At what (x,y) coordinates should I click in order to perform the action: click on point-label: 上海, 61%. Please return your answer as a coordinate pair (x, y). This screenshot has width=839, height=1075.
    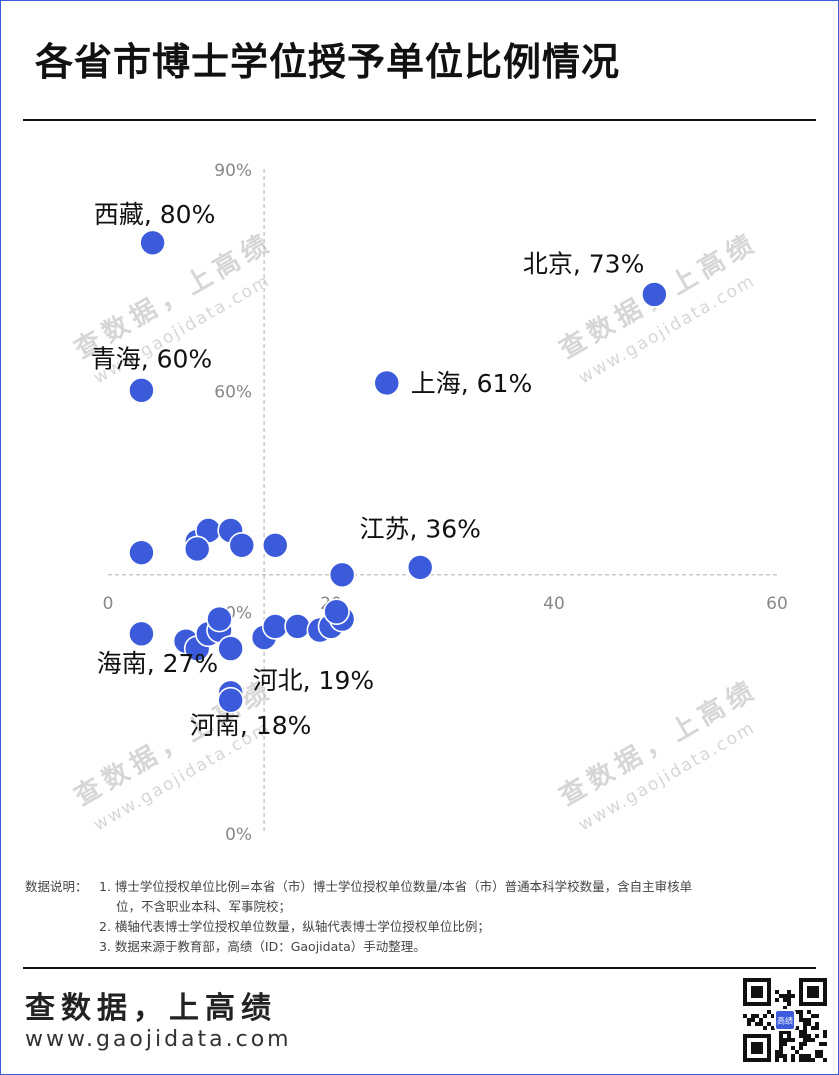
    Looking at the image, I should click on (471, 383).